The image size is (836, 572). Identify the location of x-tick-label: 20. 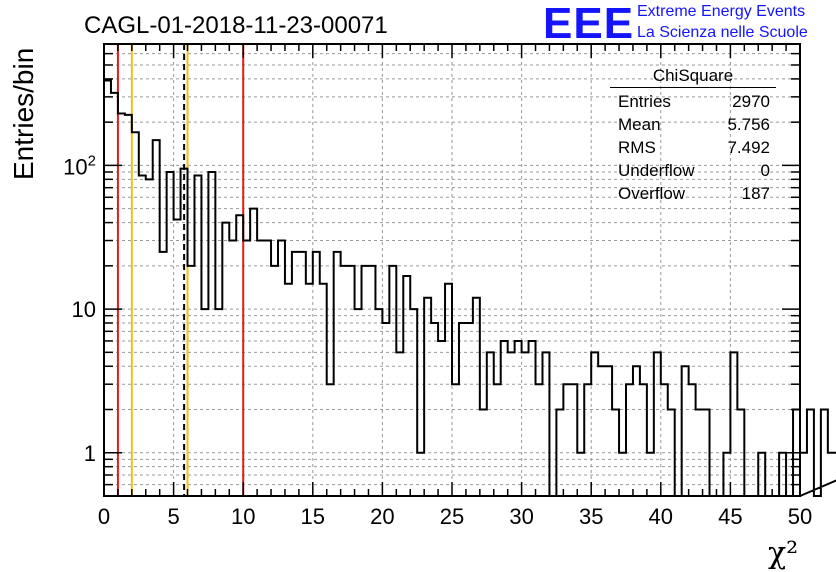
(382, 516).